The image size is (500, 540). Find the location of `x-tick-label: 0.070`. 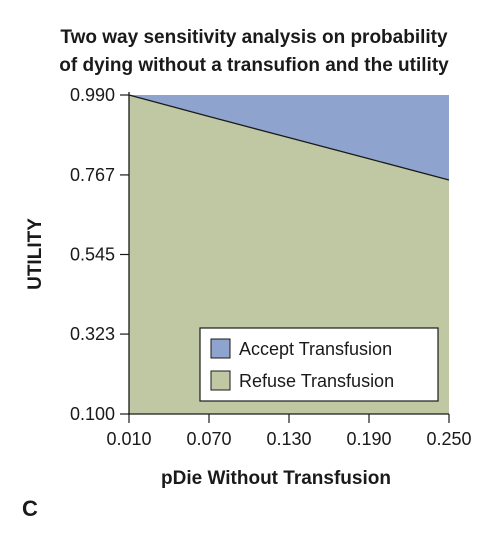

x-tick-label: 0.070 is located at coordinates (208, 439).